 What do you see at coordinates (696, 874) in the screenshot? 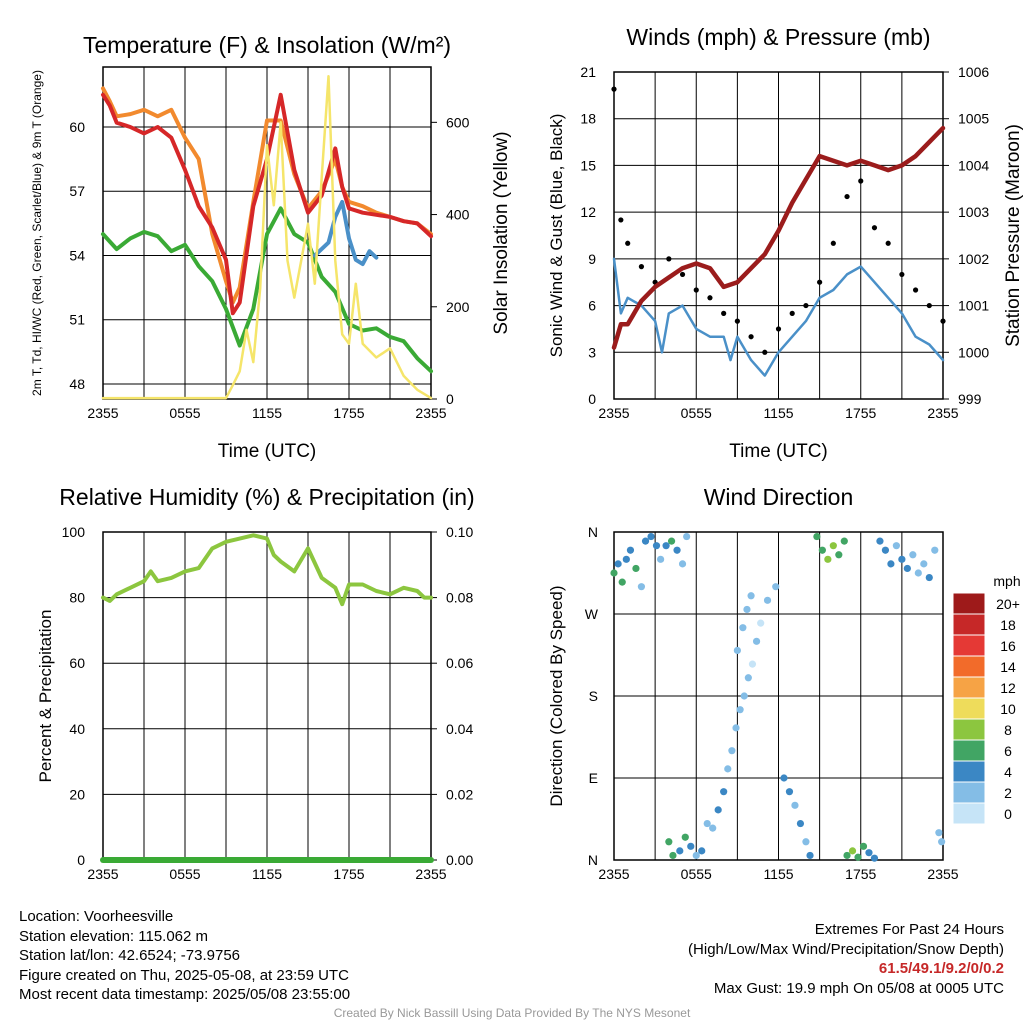
I see `direction-x-tick-label: 0555` at bounding box center [696, 874].